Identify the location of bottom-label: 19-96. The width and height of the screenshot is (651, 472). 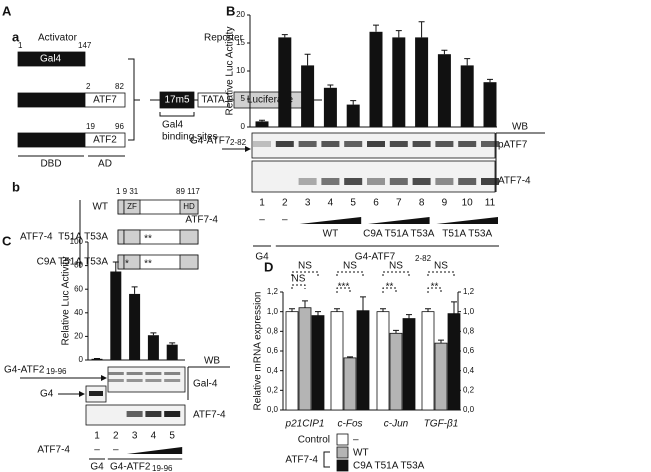
(162, 468).